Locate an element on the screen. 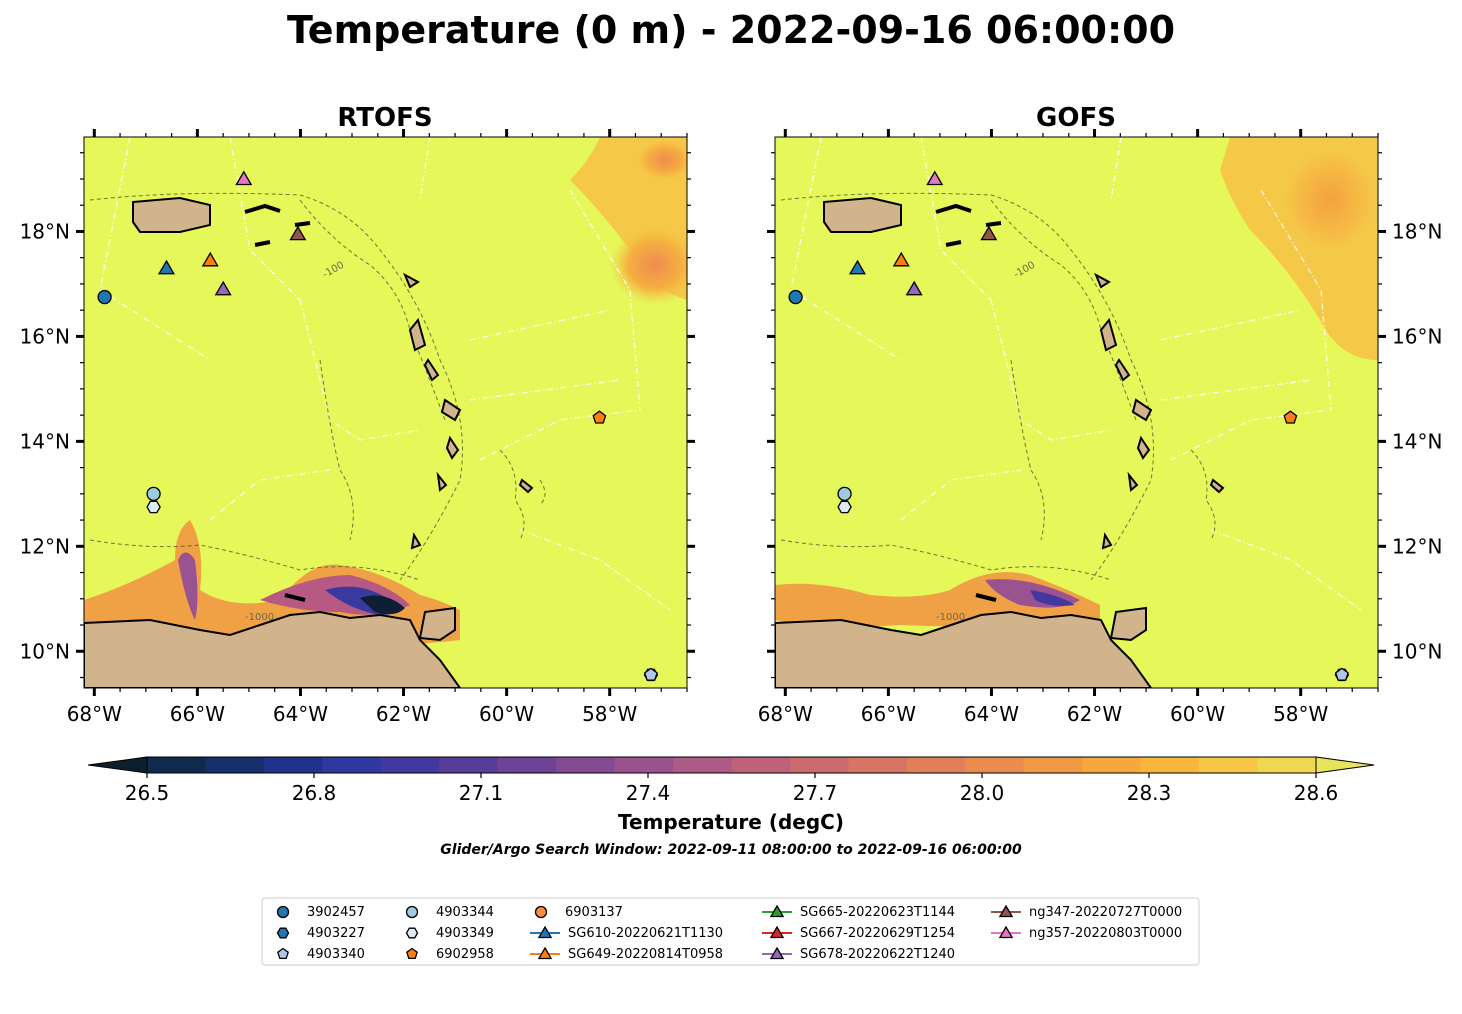  virgin-islands is located at coordinates (953, 208).